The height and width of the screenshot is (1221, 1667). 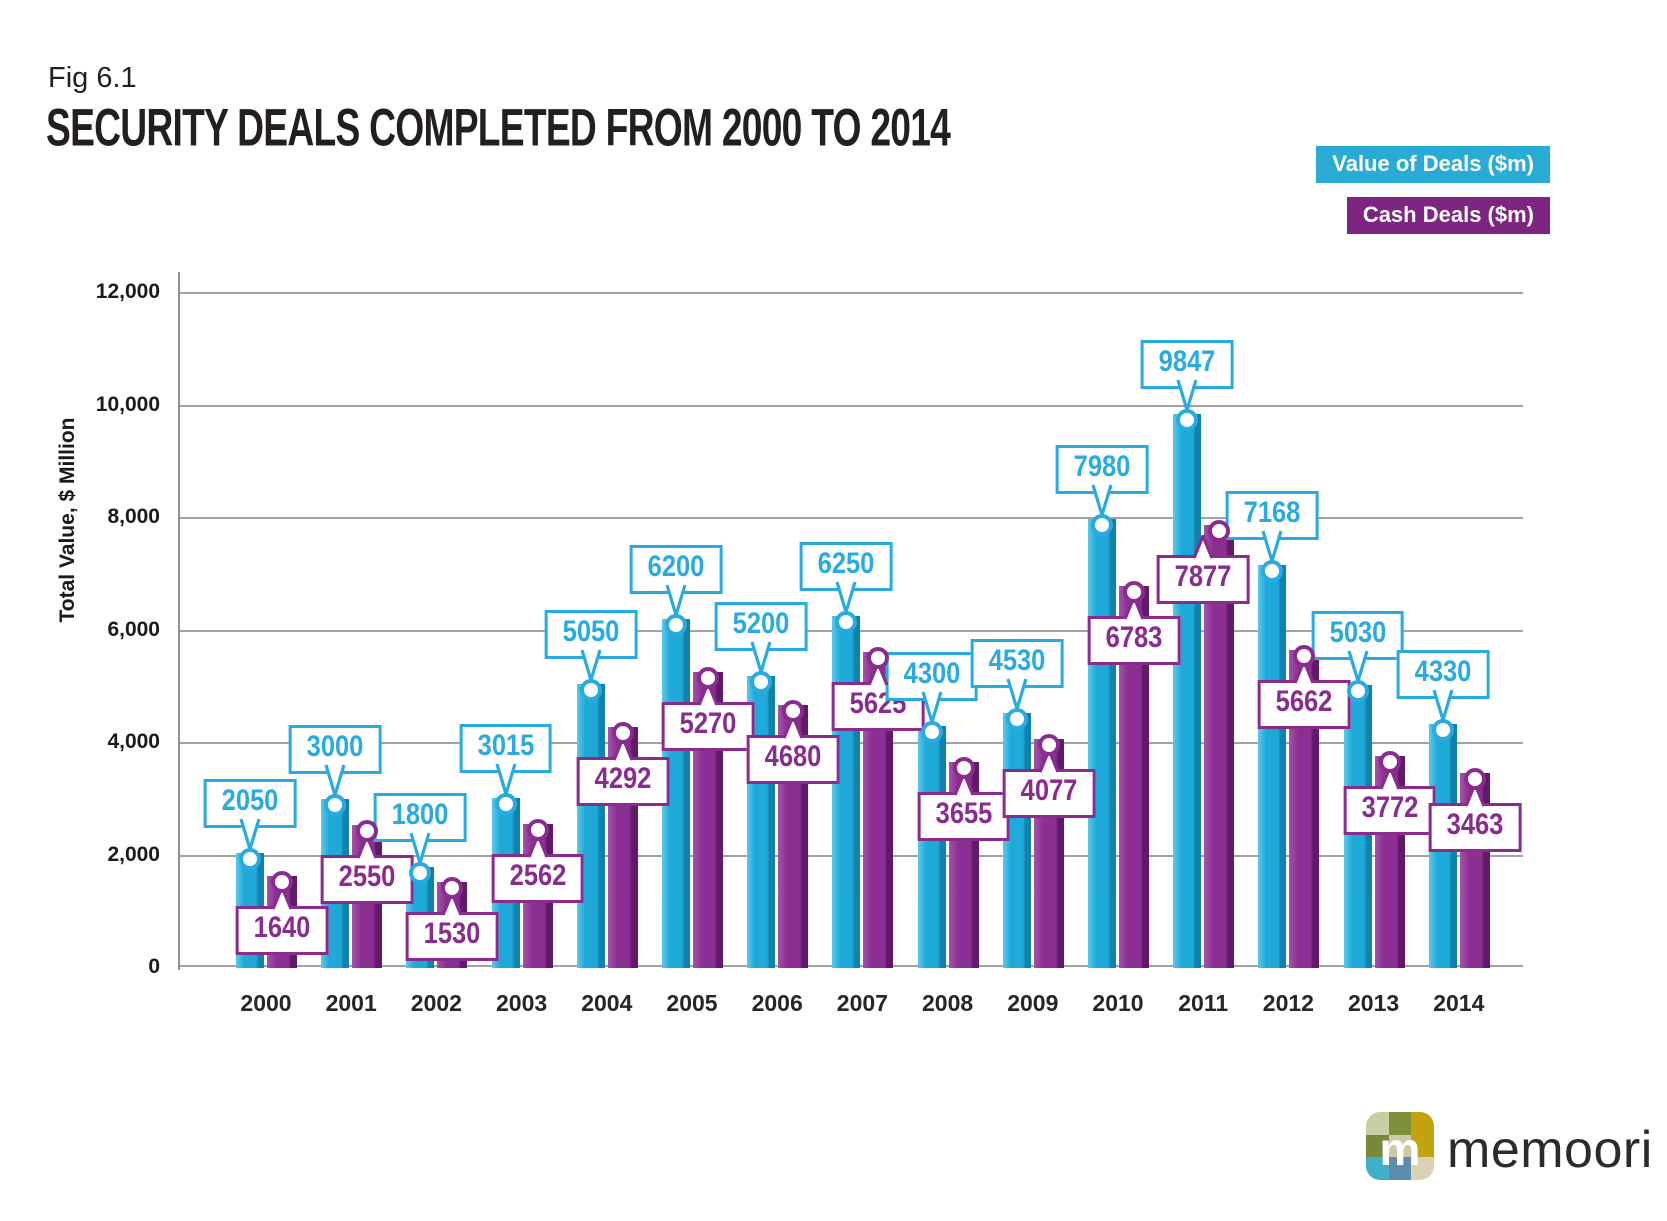 I want to click on x-axis-label-2004: 2004, so click(x=607, y=1003).